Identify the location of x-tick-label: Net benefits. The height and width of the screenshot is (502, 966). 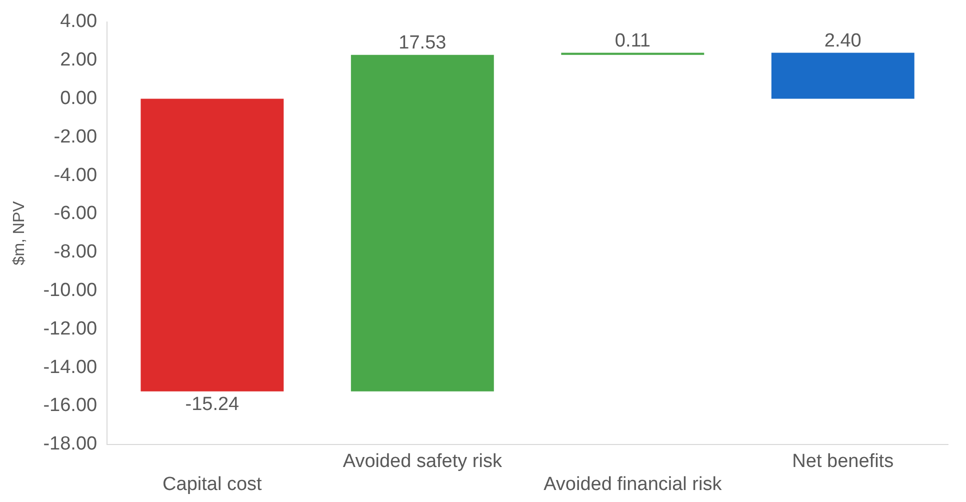
(843, 461).